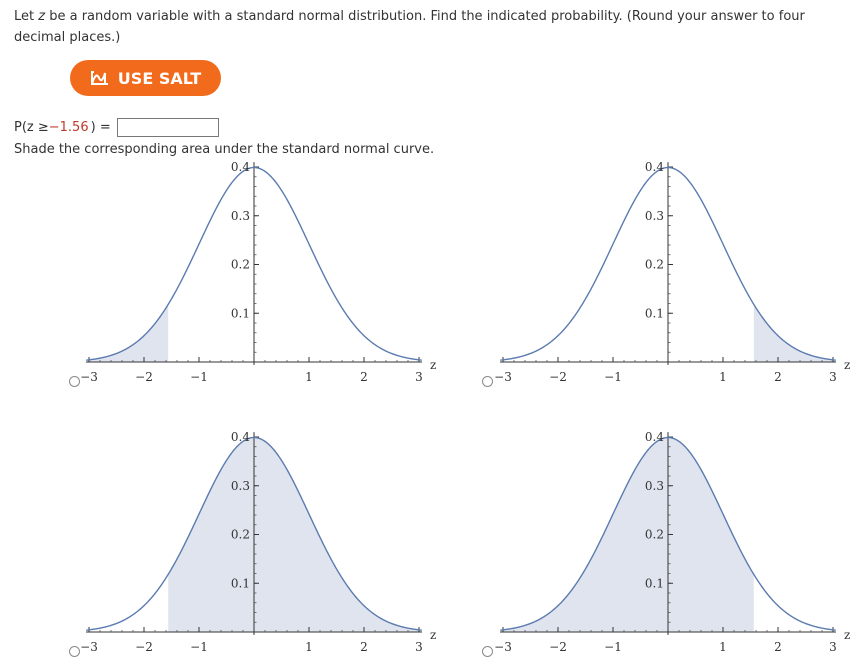 The image size is (852, 666). What do you see at coordinates (487, 651) in the screenshot?
I see `radio-option-d` at bounding box center [487, 651].